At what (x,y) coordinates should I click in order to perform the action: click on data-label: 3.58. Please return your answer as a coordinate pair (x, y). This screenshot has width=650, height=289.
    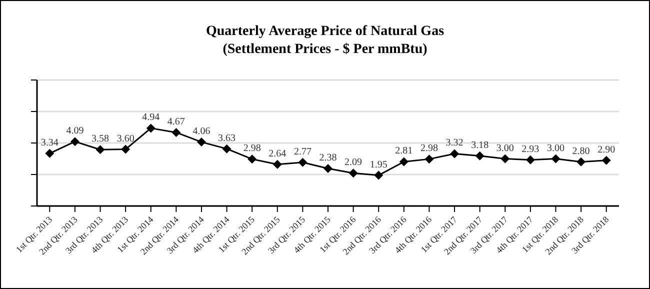
    Looking at the image, I should click on (101, 139).